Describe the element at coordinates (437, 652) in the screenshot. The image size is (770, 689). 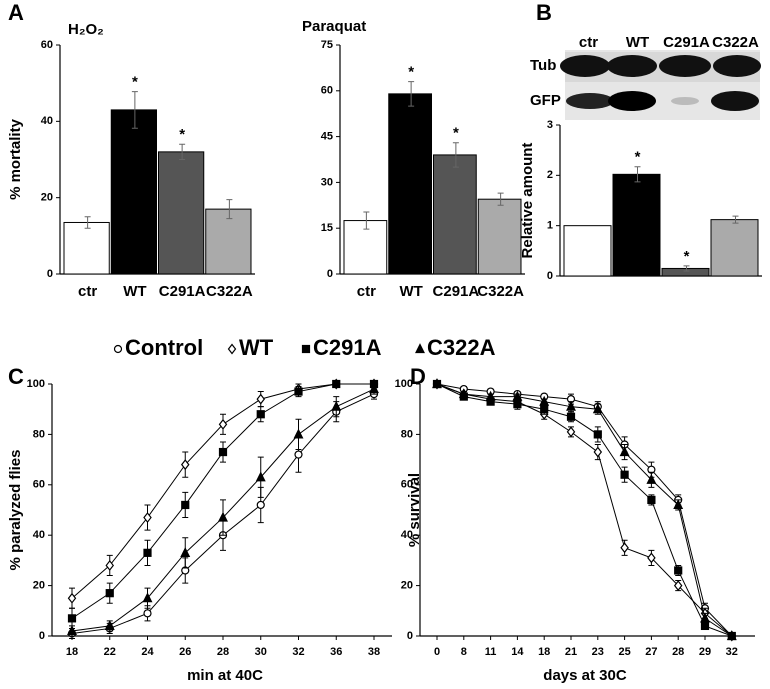
I see `x-tick-label: 0` at that location.